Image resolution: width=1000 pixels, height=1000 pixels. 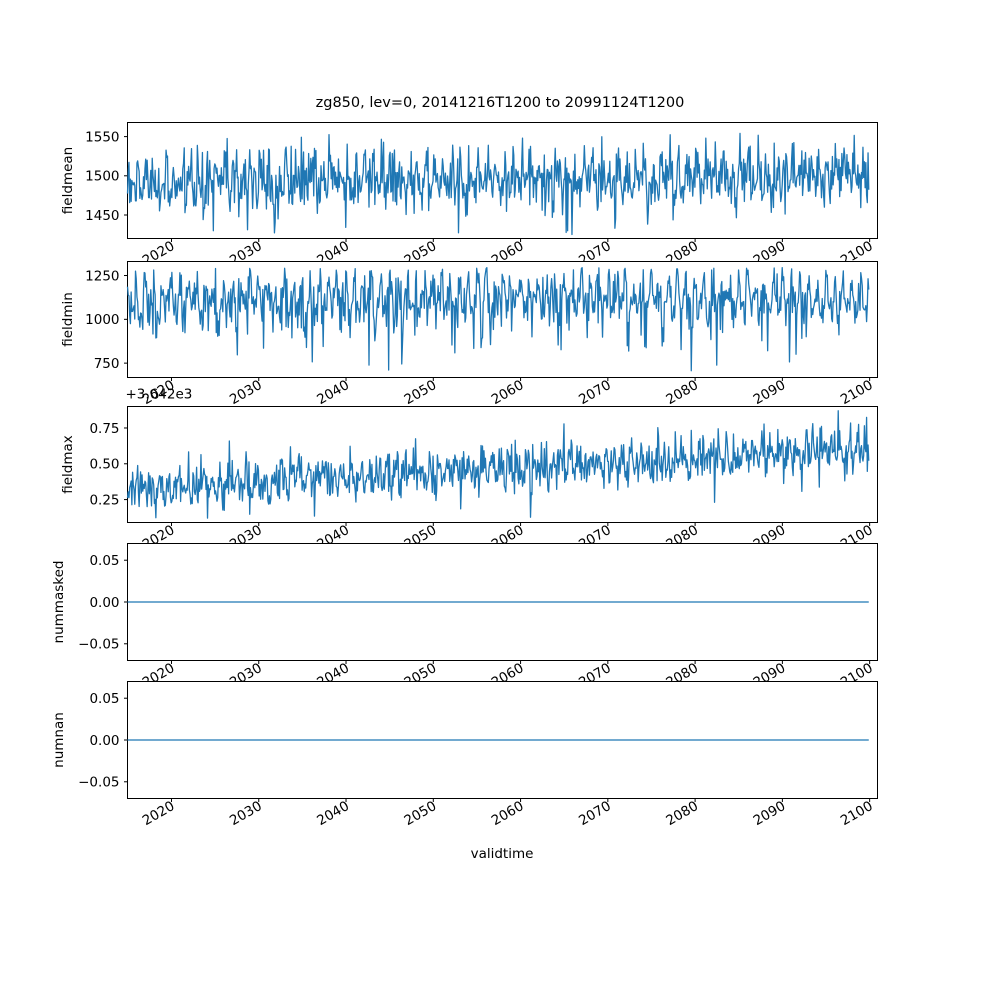 I want to click on y-tick-label-nummasked: 0.00, so click(x=104, y=603).